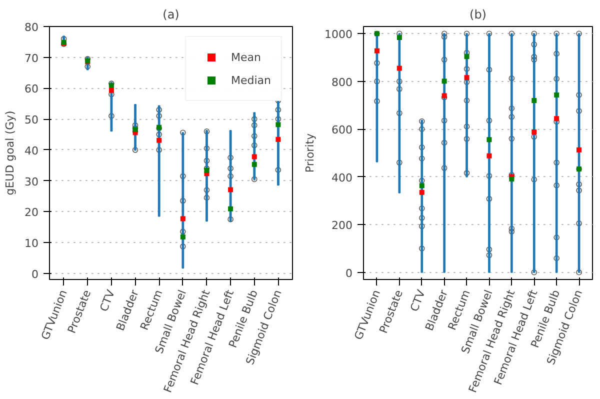 The width and height of the screenshot is (600, 399). Describe the element at coordinates (342, 225) in the screenshot. I see `y-tick-label: 200` at that location.